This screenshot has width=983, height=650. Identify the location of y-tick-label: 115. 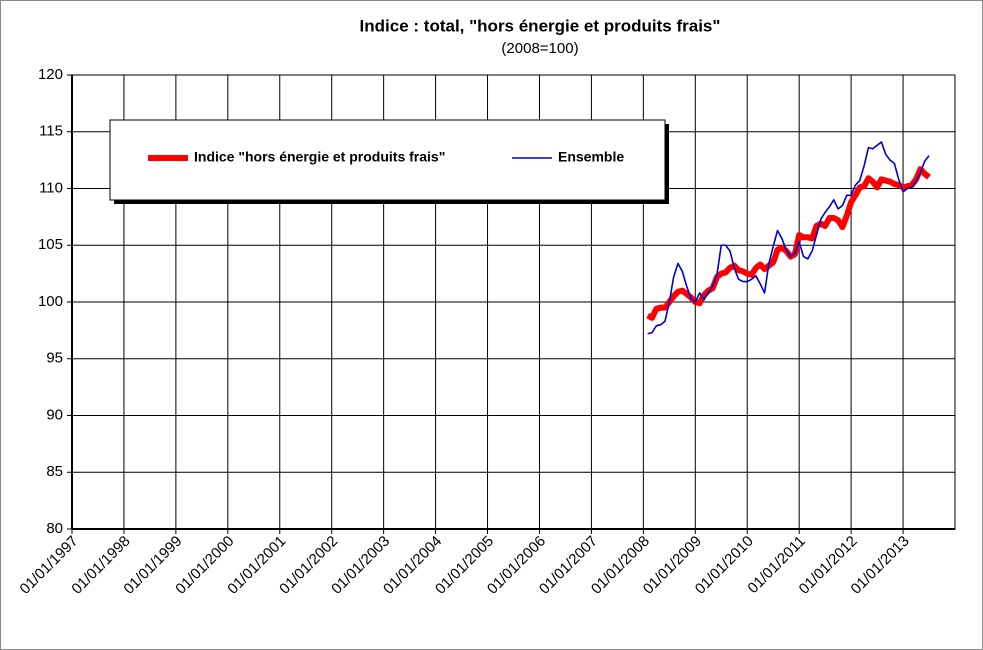
(51, 131).